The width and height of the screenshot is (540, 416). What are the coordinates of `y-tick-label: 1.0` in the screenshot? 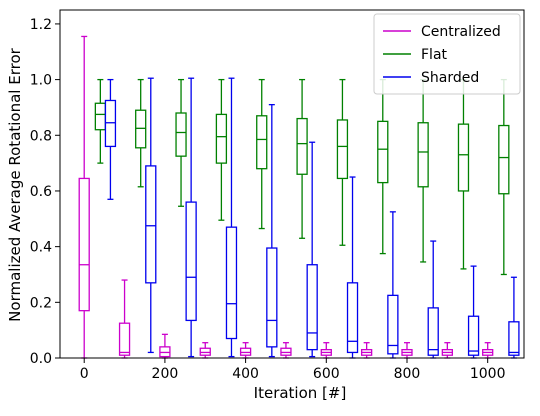 It's located at (41, 81).